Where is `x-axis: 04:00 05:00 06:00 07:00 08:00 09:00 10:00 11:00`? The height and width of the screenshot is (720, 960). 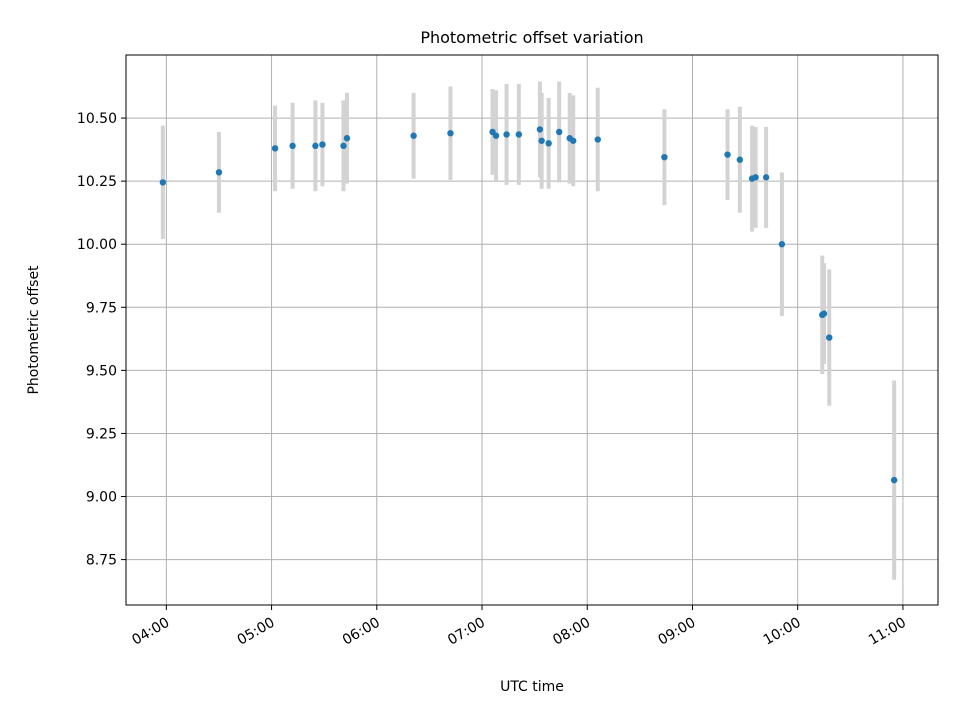 x-axis: 04:00 05:00 06:00 07:00 08:00 09:00 10:00 11:00 is located at coordinates (519, 627).